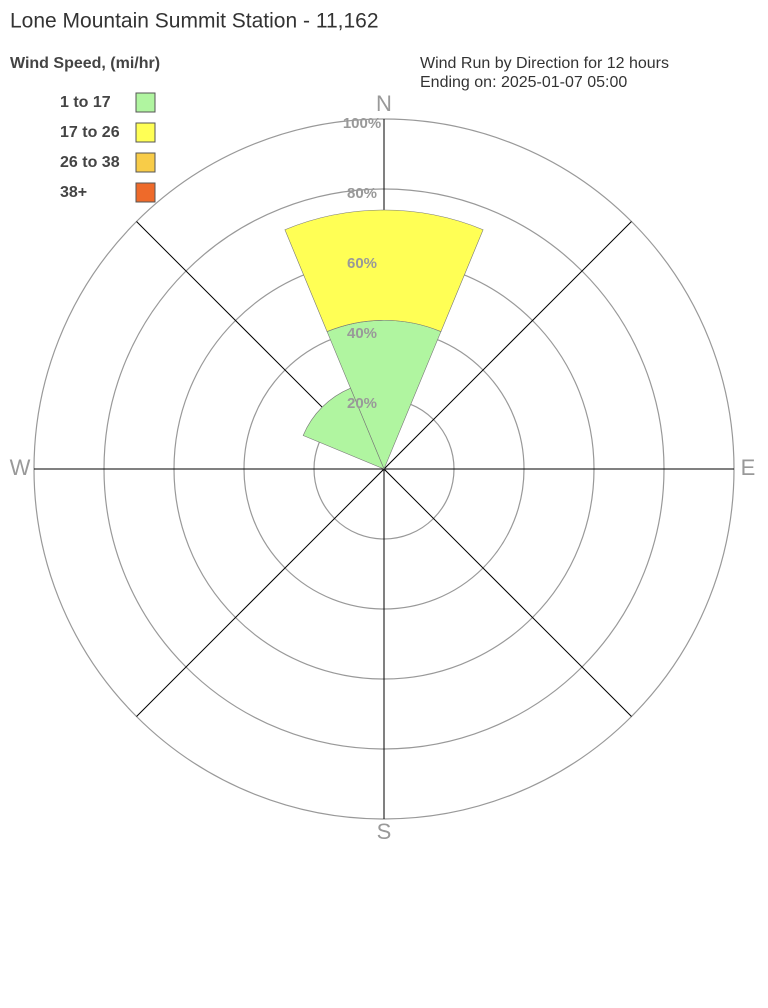  I want to click on legend-label: 1 to 17, so click(85, 102).